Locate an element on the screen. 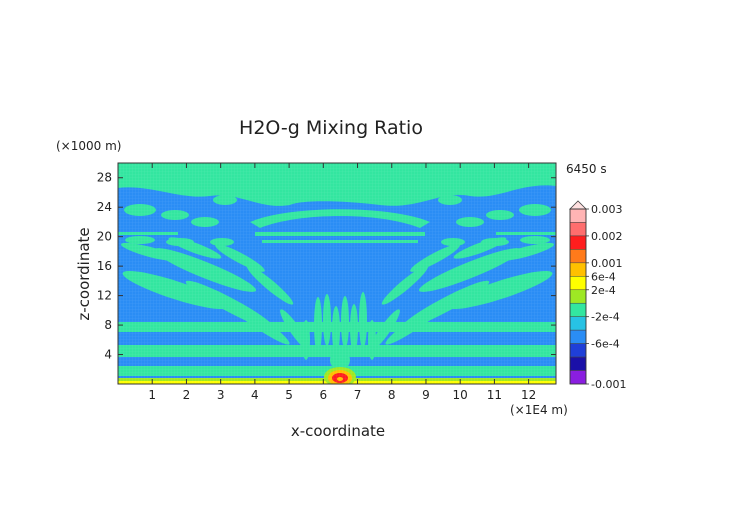  chart-title: H2O-g Mixing Ratio is located at coordinates (331, 128).